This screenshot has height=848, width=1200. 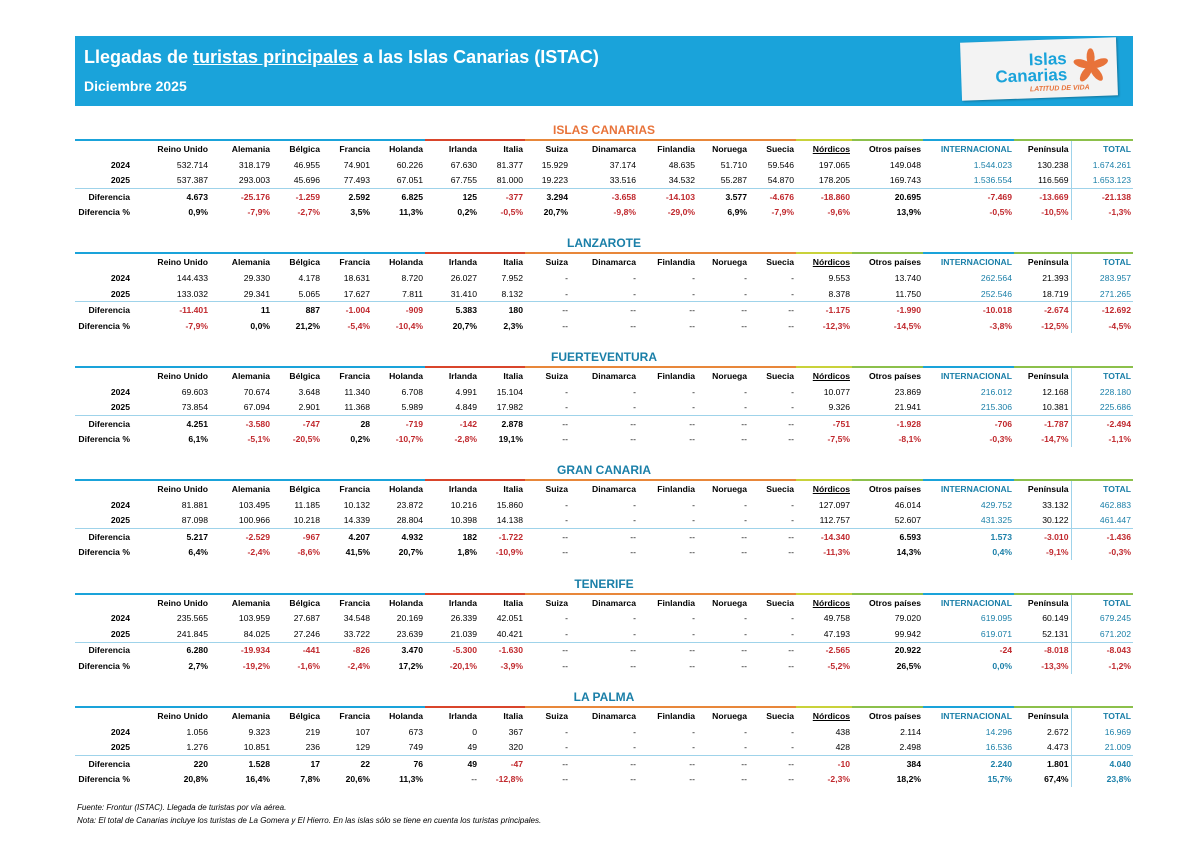 What do you see at coordinates (604, 243) in the screenshot?
I see `section-title: LANZAROTE` at bounding box center [604, 243].